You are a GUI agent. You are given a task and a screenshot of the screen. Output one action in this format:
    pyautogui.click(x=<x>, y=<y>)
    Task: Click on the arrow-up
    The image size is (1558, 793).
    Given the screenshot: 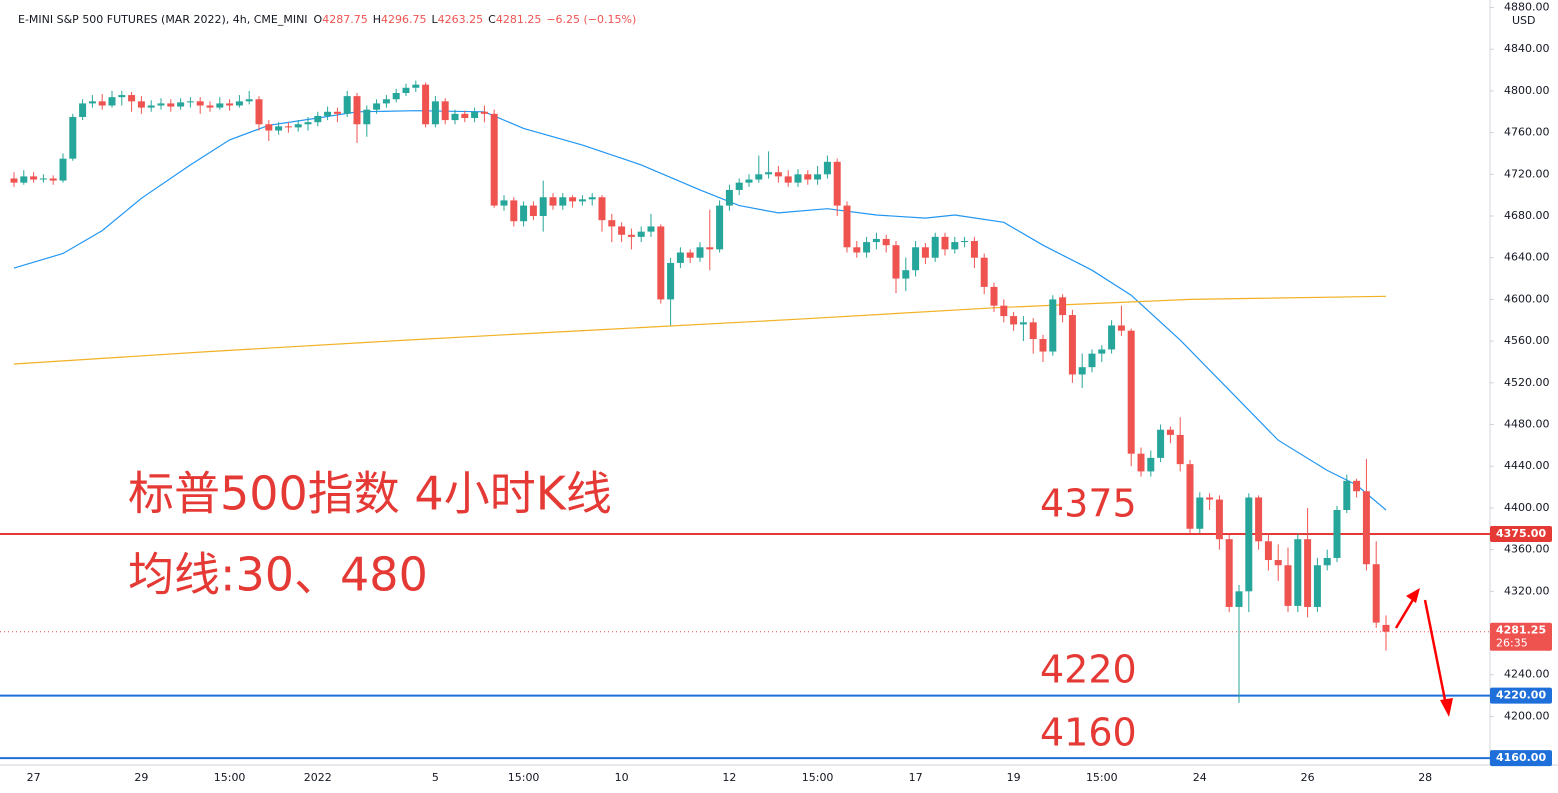 What is the action you would take?
    pyautogui.click(x=1405, y=613)
    